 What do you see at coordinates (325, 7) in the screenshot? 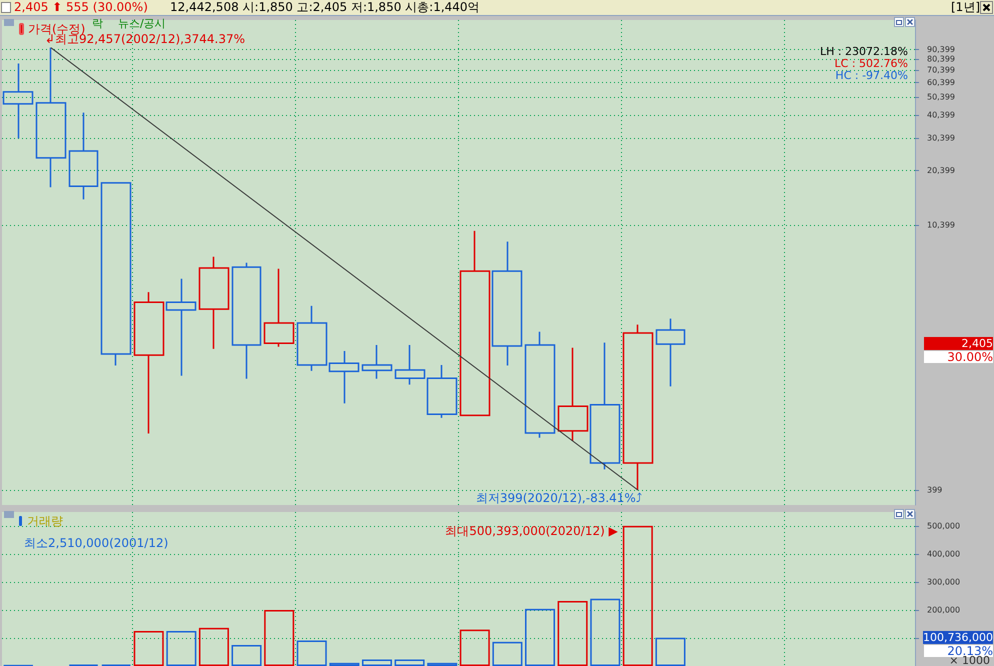
I see `chart-subtitle: 12,442,508 시:1,850 고:2,405 저:1,850 시총:1,440억` at bounding box center [325, 7].